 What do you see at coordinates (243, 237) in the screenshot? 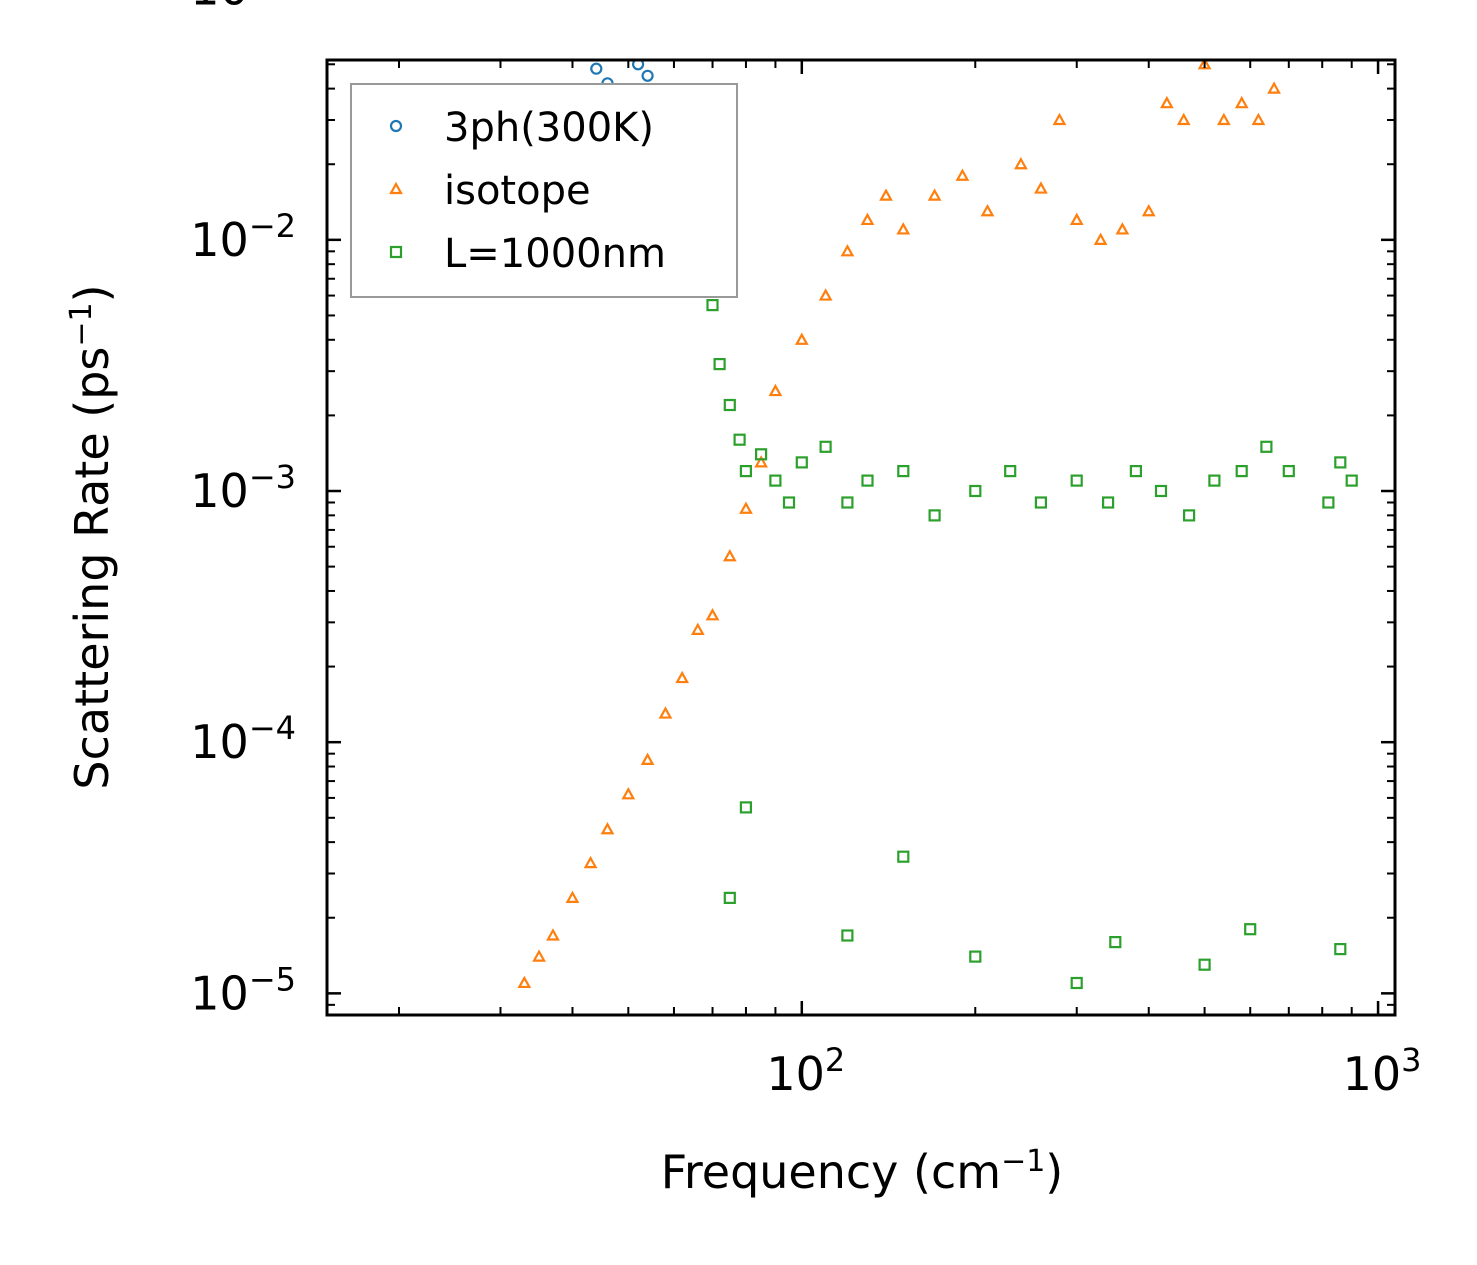
I see `y-tick-label: 10⁻²` at bounding box center [243, 237].